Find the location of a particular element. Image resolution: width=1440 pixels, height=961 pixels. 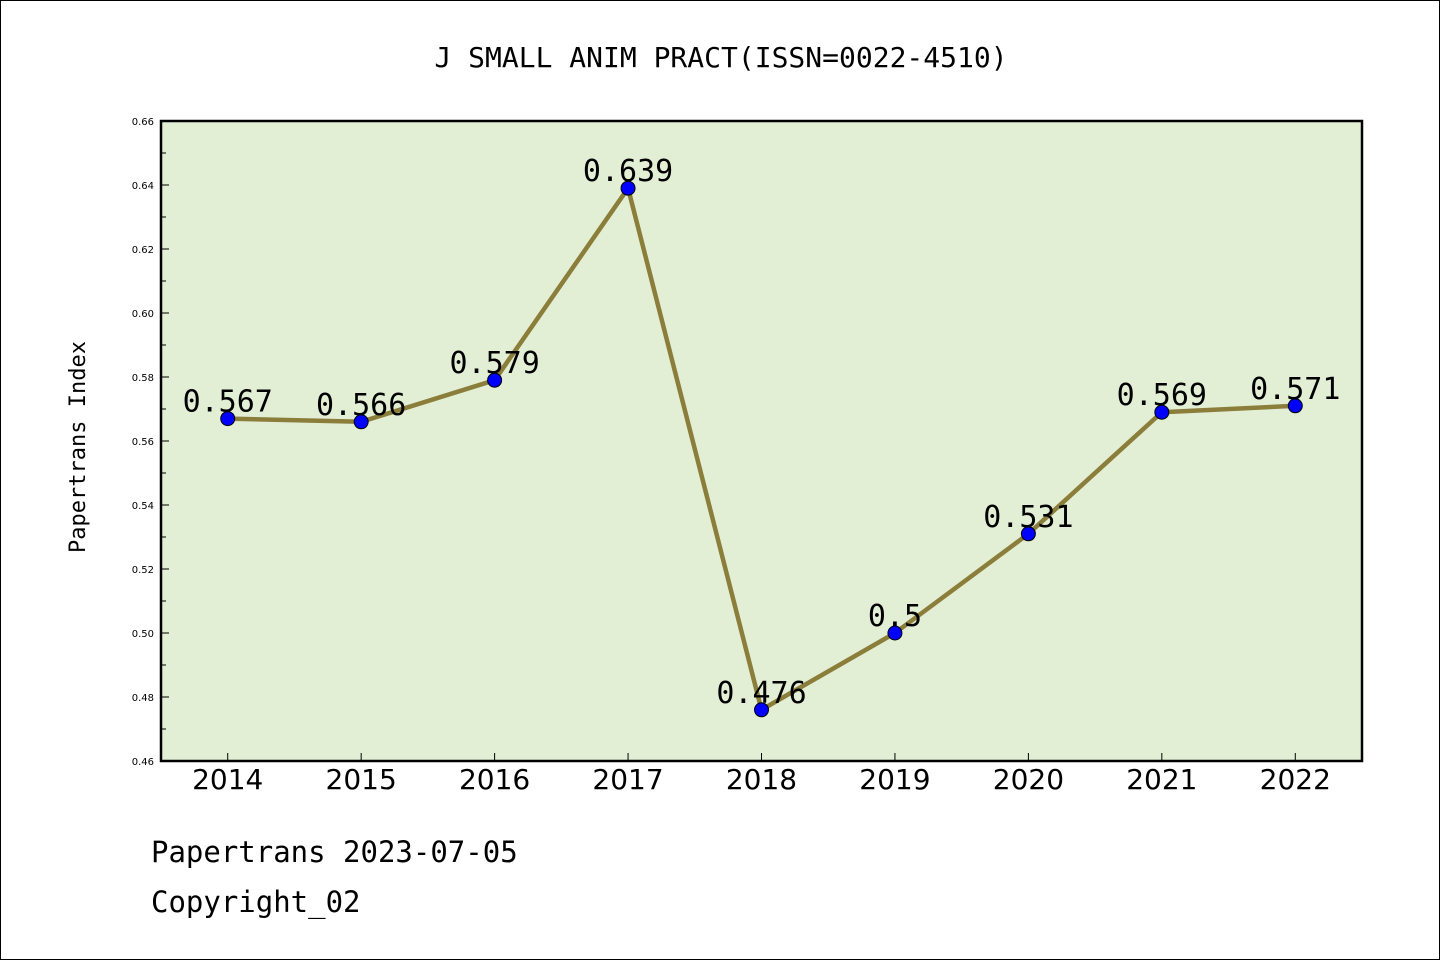

y-tick-label: 0.60 is located at coordinates (143, 314).